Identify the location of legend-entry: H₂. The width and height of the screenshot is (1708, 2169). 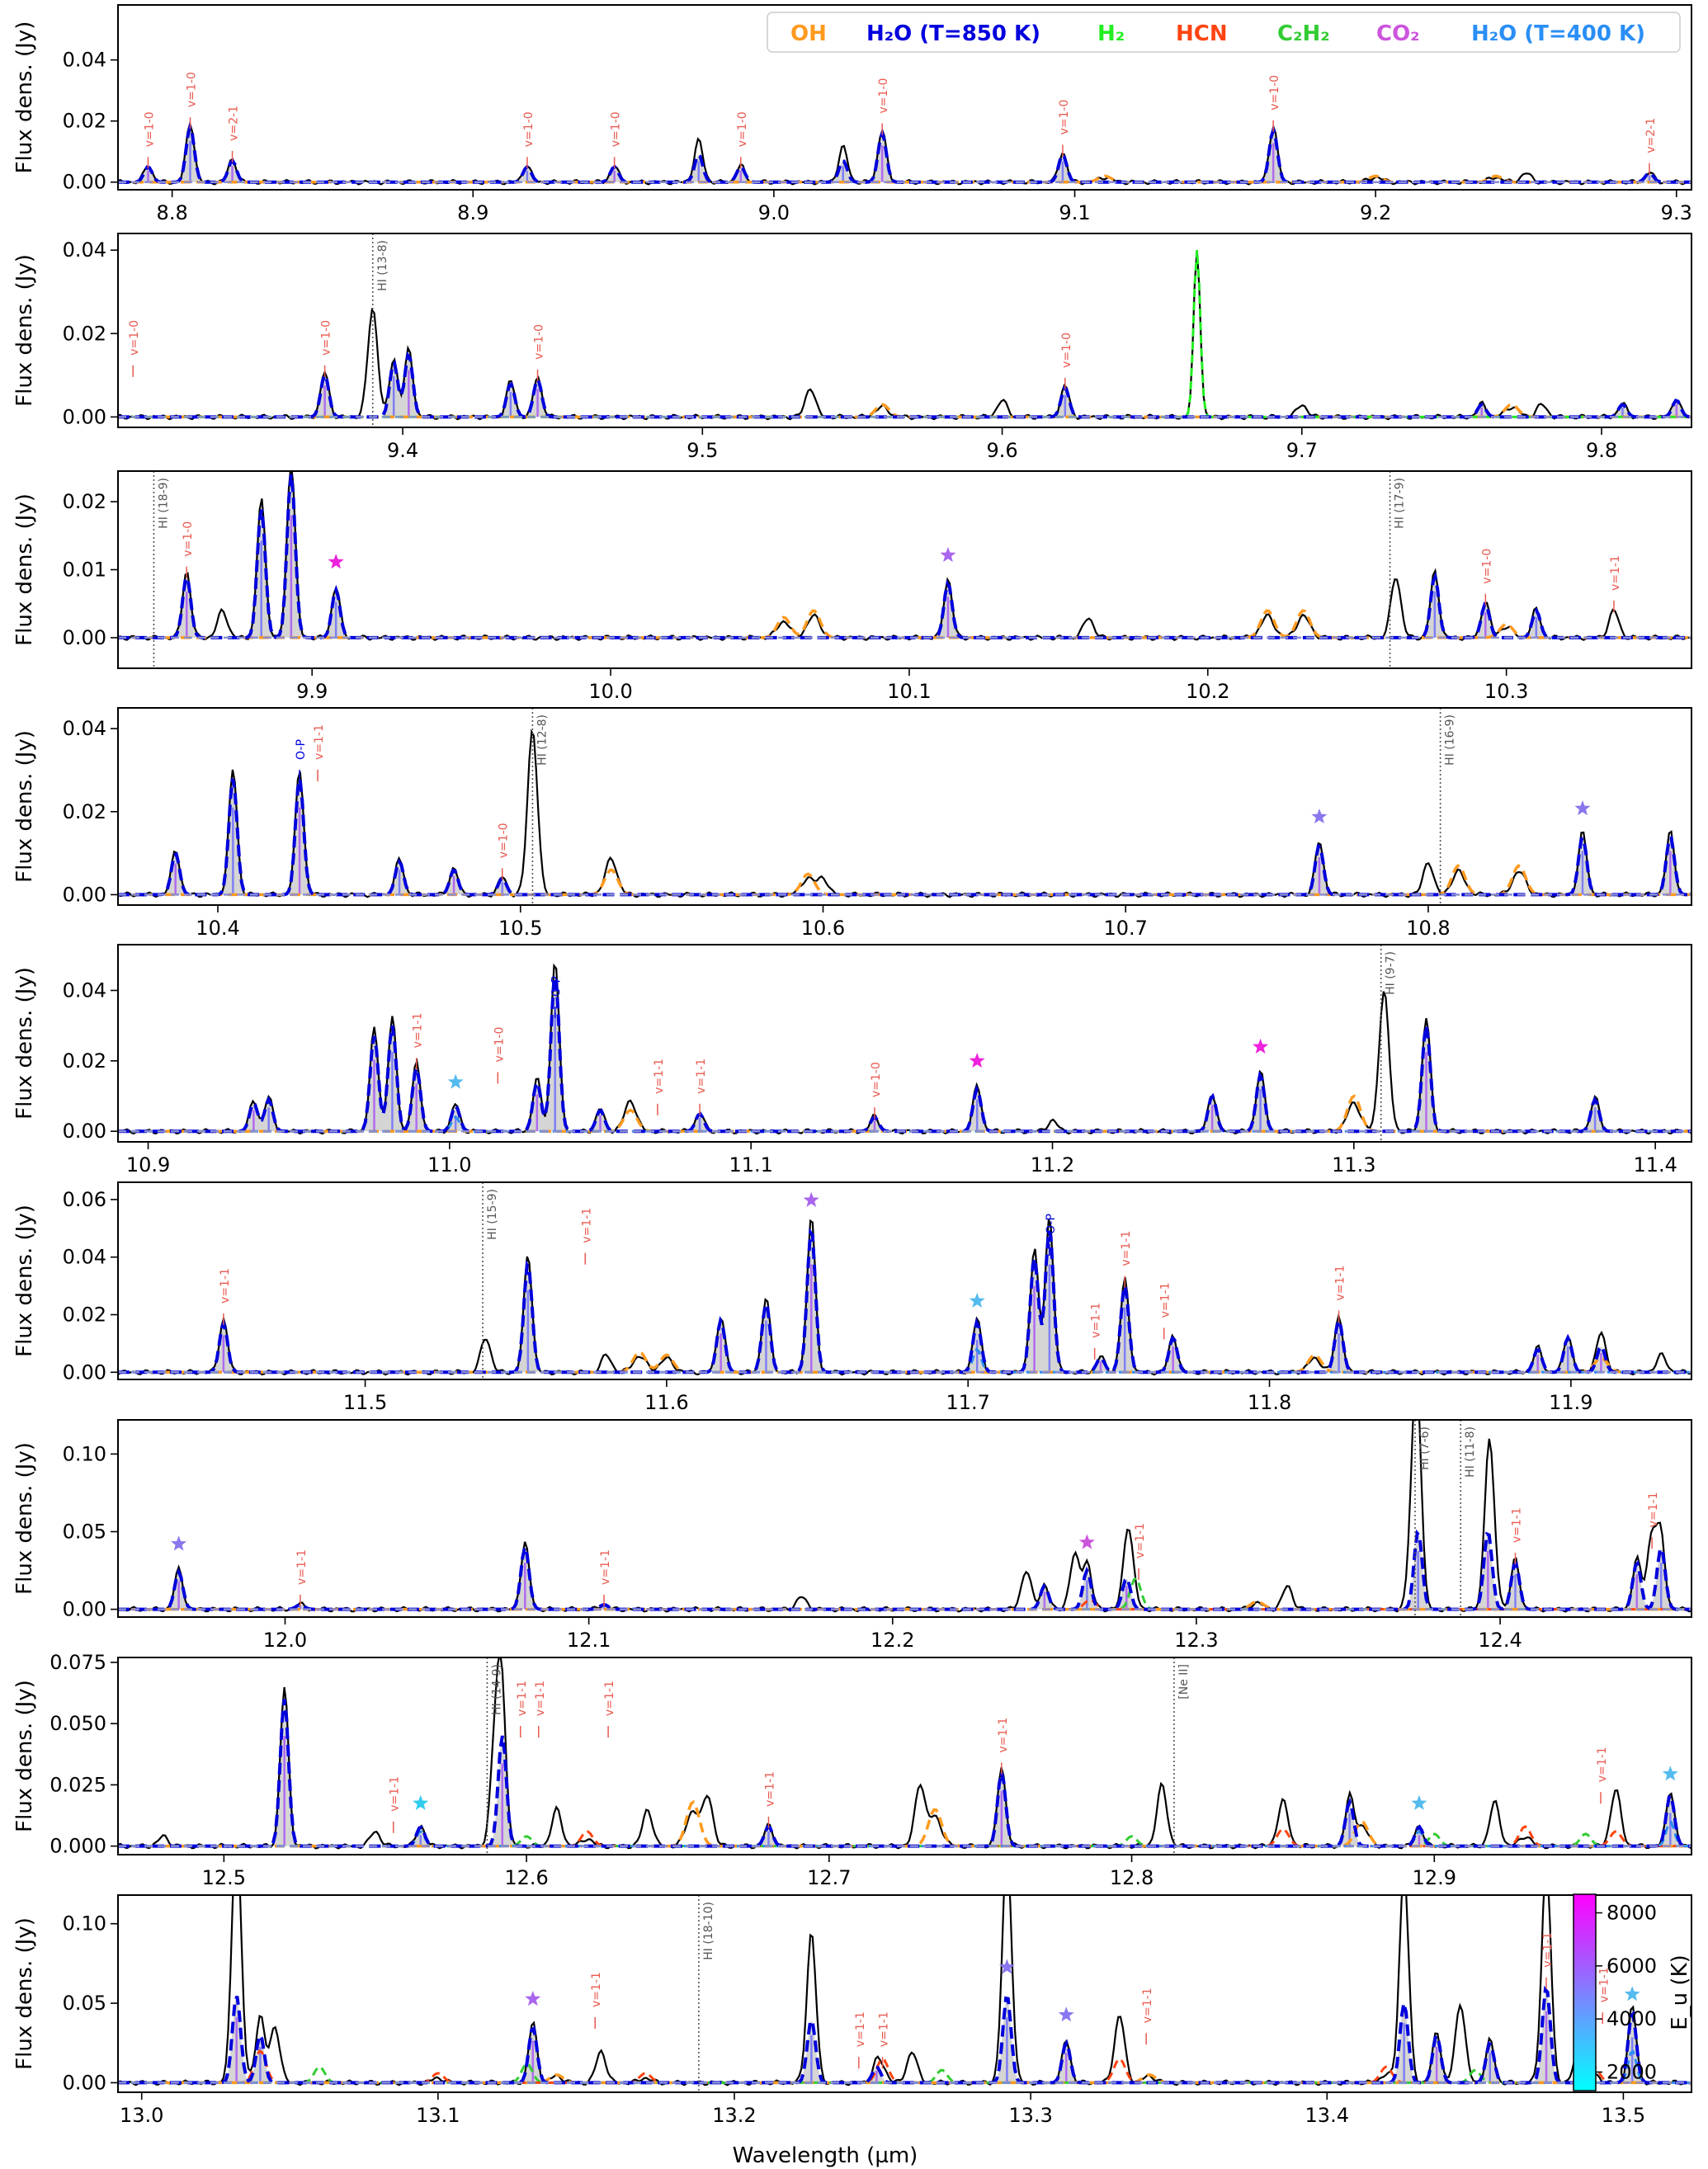
(1111, 33).